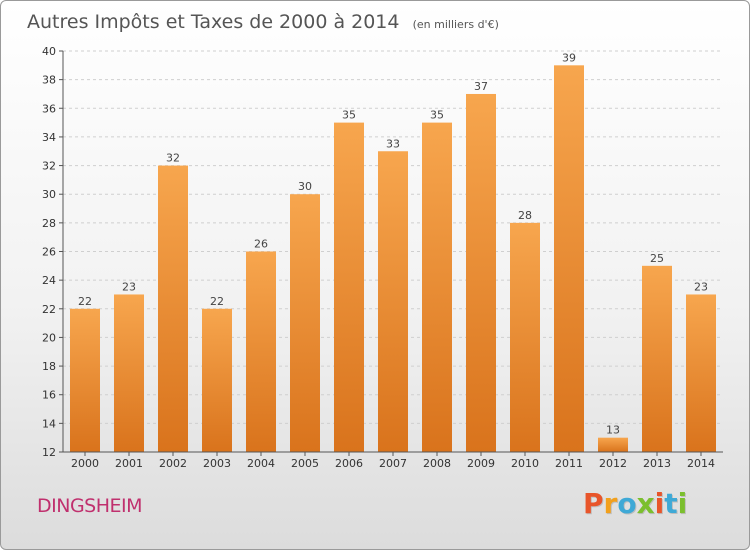 The width and height of the screenshot is (750, 550). What do you see at coordinates (261, 351) in the screenshot?
I see `bar-2004` at bounding box center [261, 351].